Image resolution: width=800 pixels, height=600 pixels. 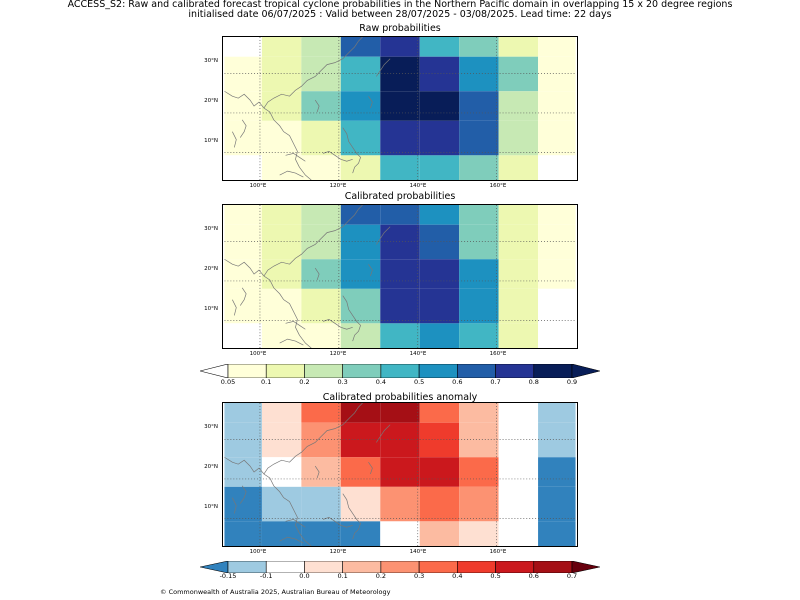 I want to click on colorbar-tick-label: -0.1, so click(x=266, y=576).